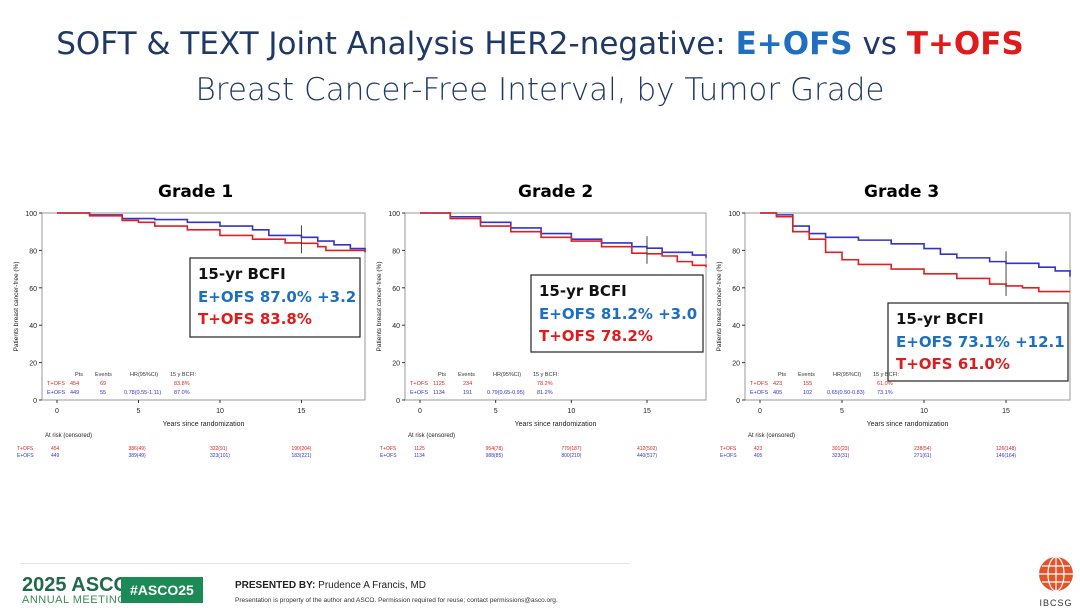 This screenshot has width=1080, height=608. What do you see at coordinates (419, 449) in the screenshot?
I see `at-risk-value: 1125` at bounding box center [419, 449].